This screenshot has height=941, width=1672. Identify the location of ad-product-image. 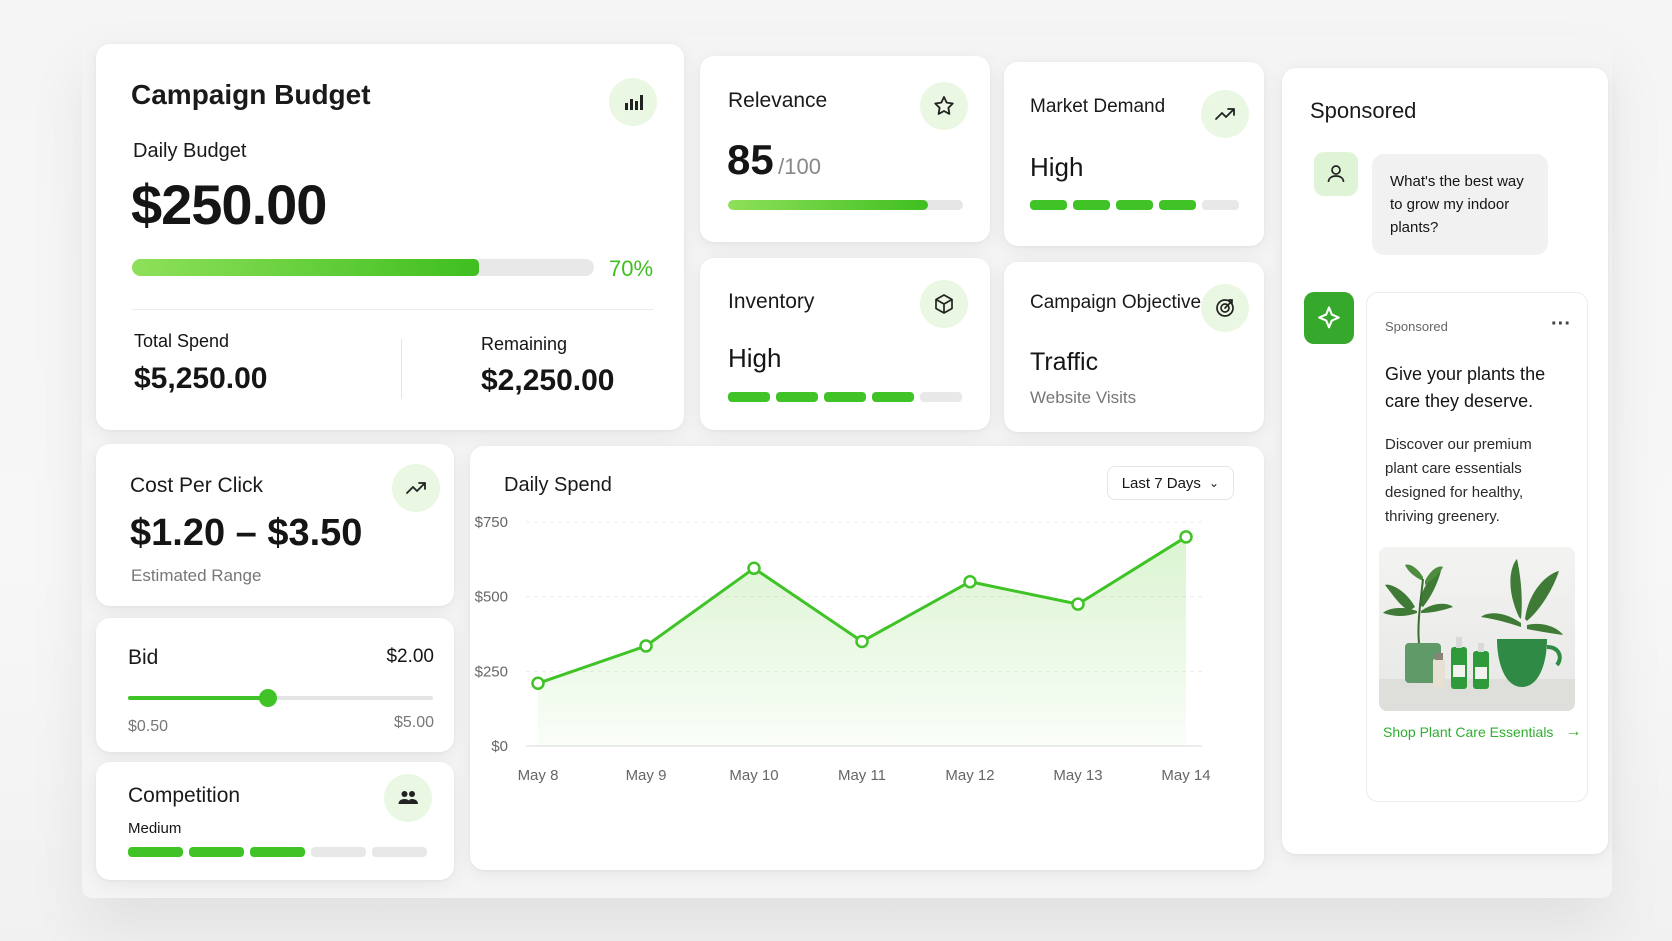
(1477, 629).